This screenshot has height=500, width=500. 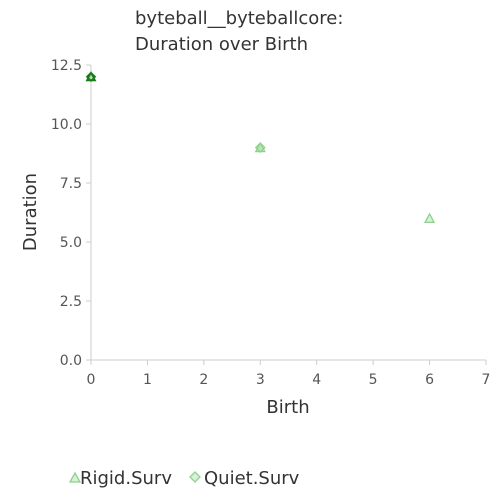 I want to click on x-ticks: 0 1 2 3 4 5 6 7, so click(x=289, y=374).